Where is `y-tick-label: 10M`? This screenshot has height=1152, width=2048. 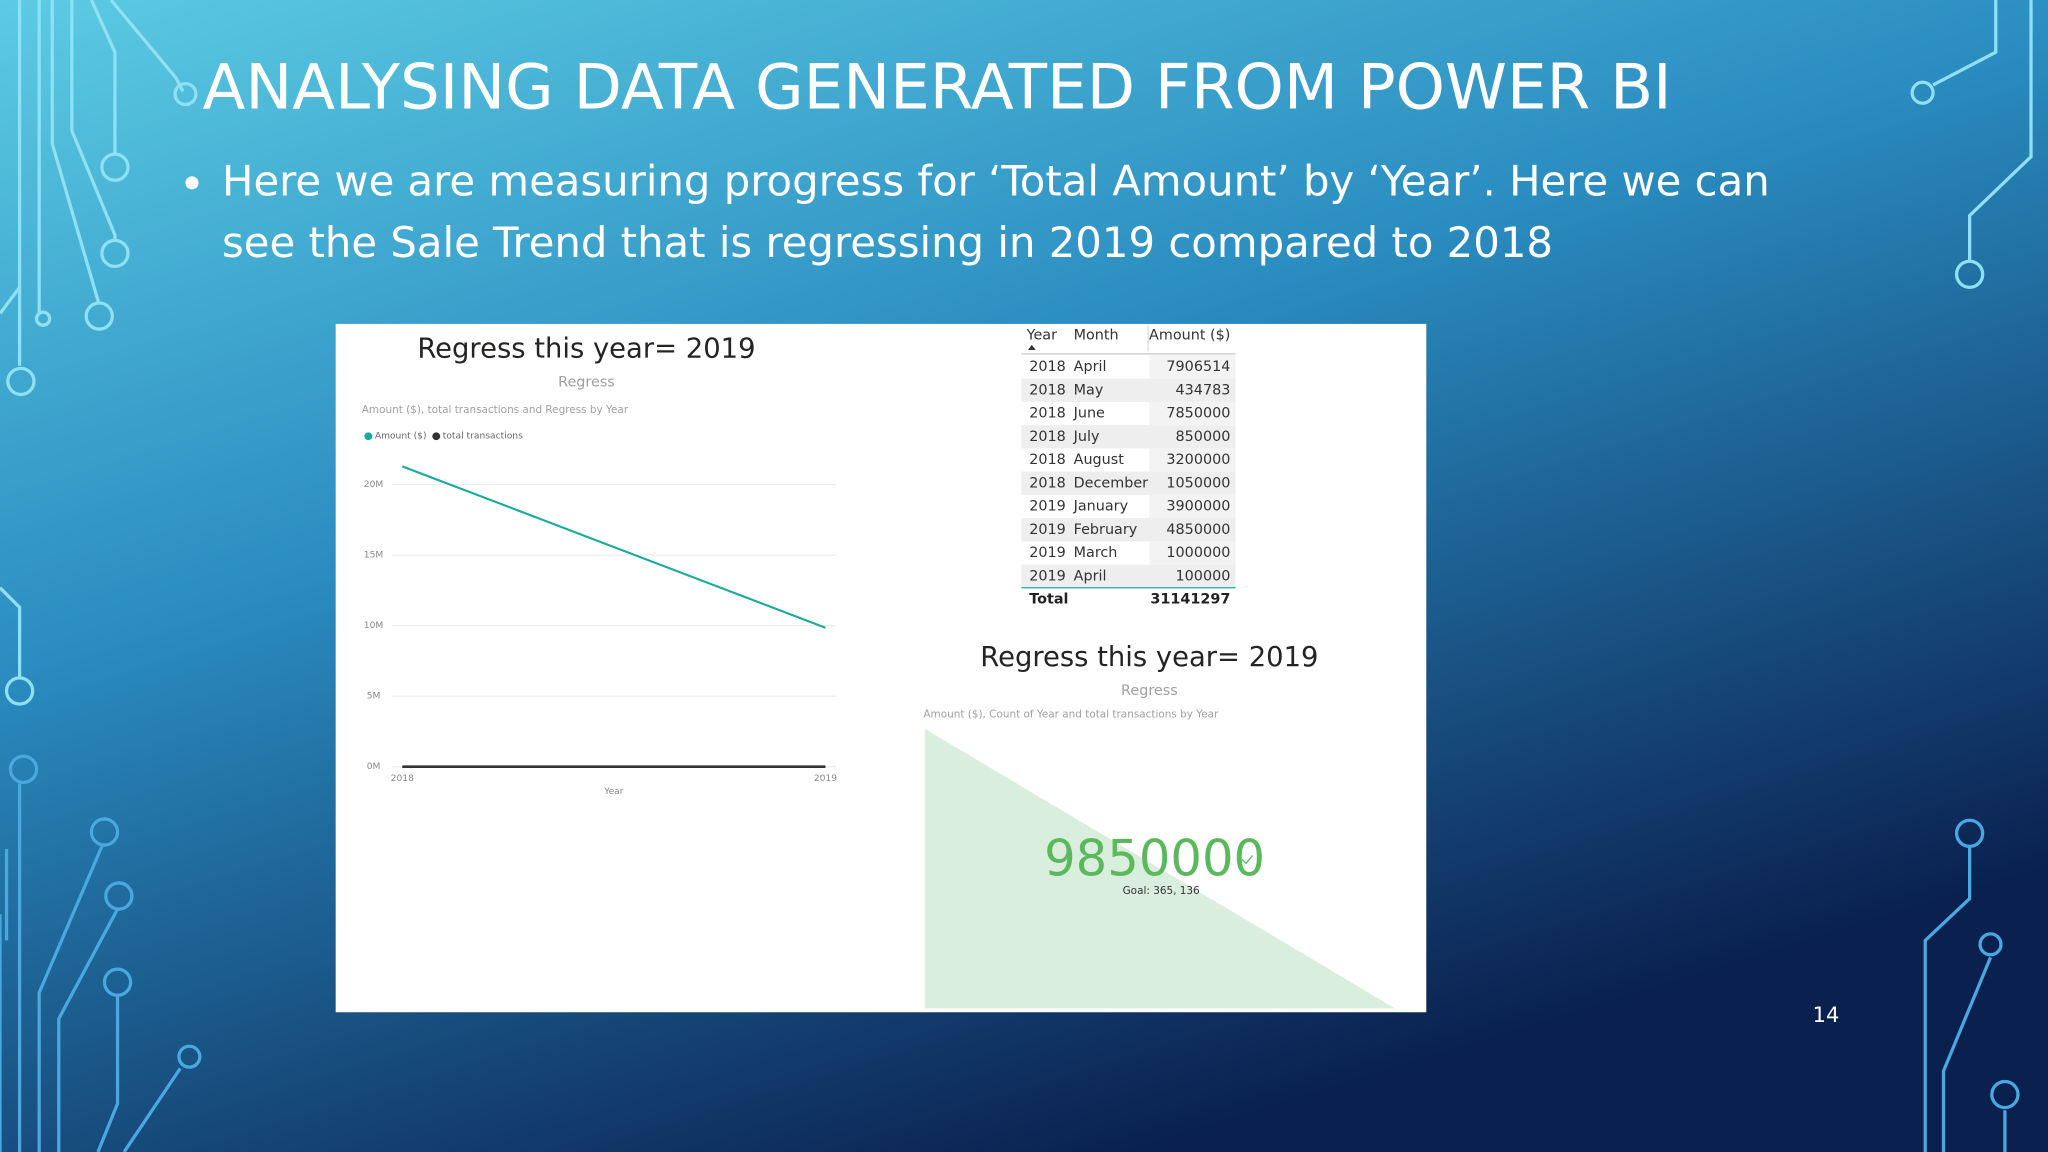
y-tick-label: 10M is located at coordinates (373, 626).